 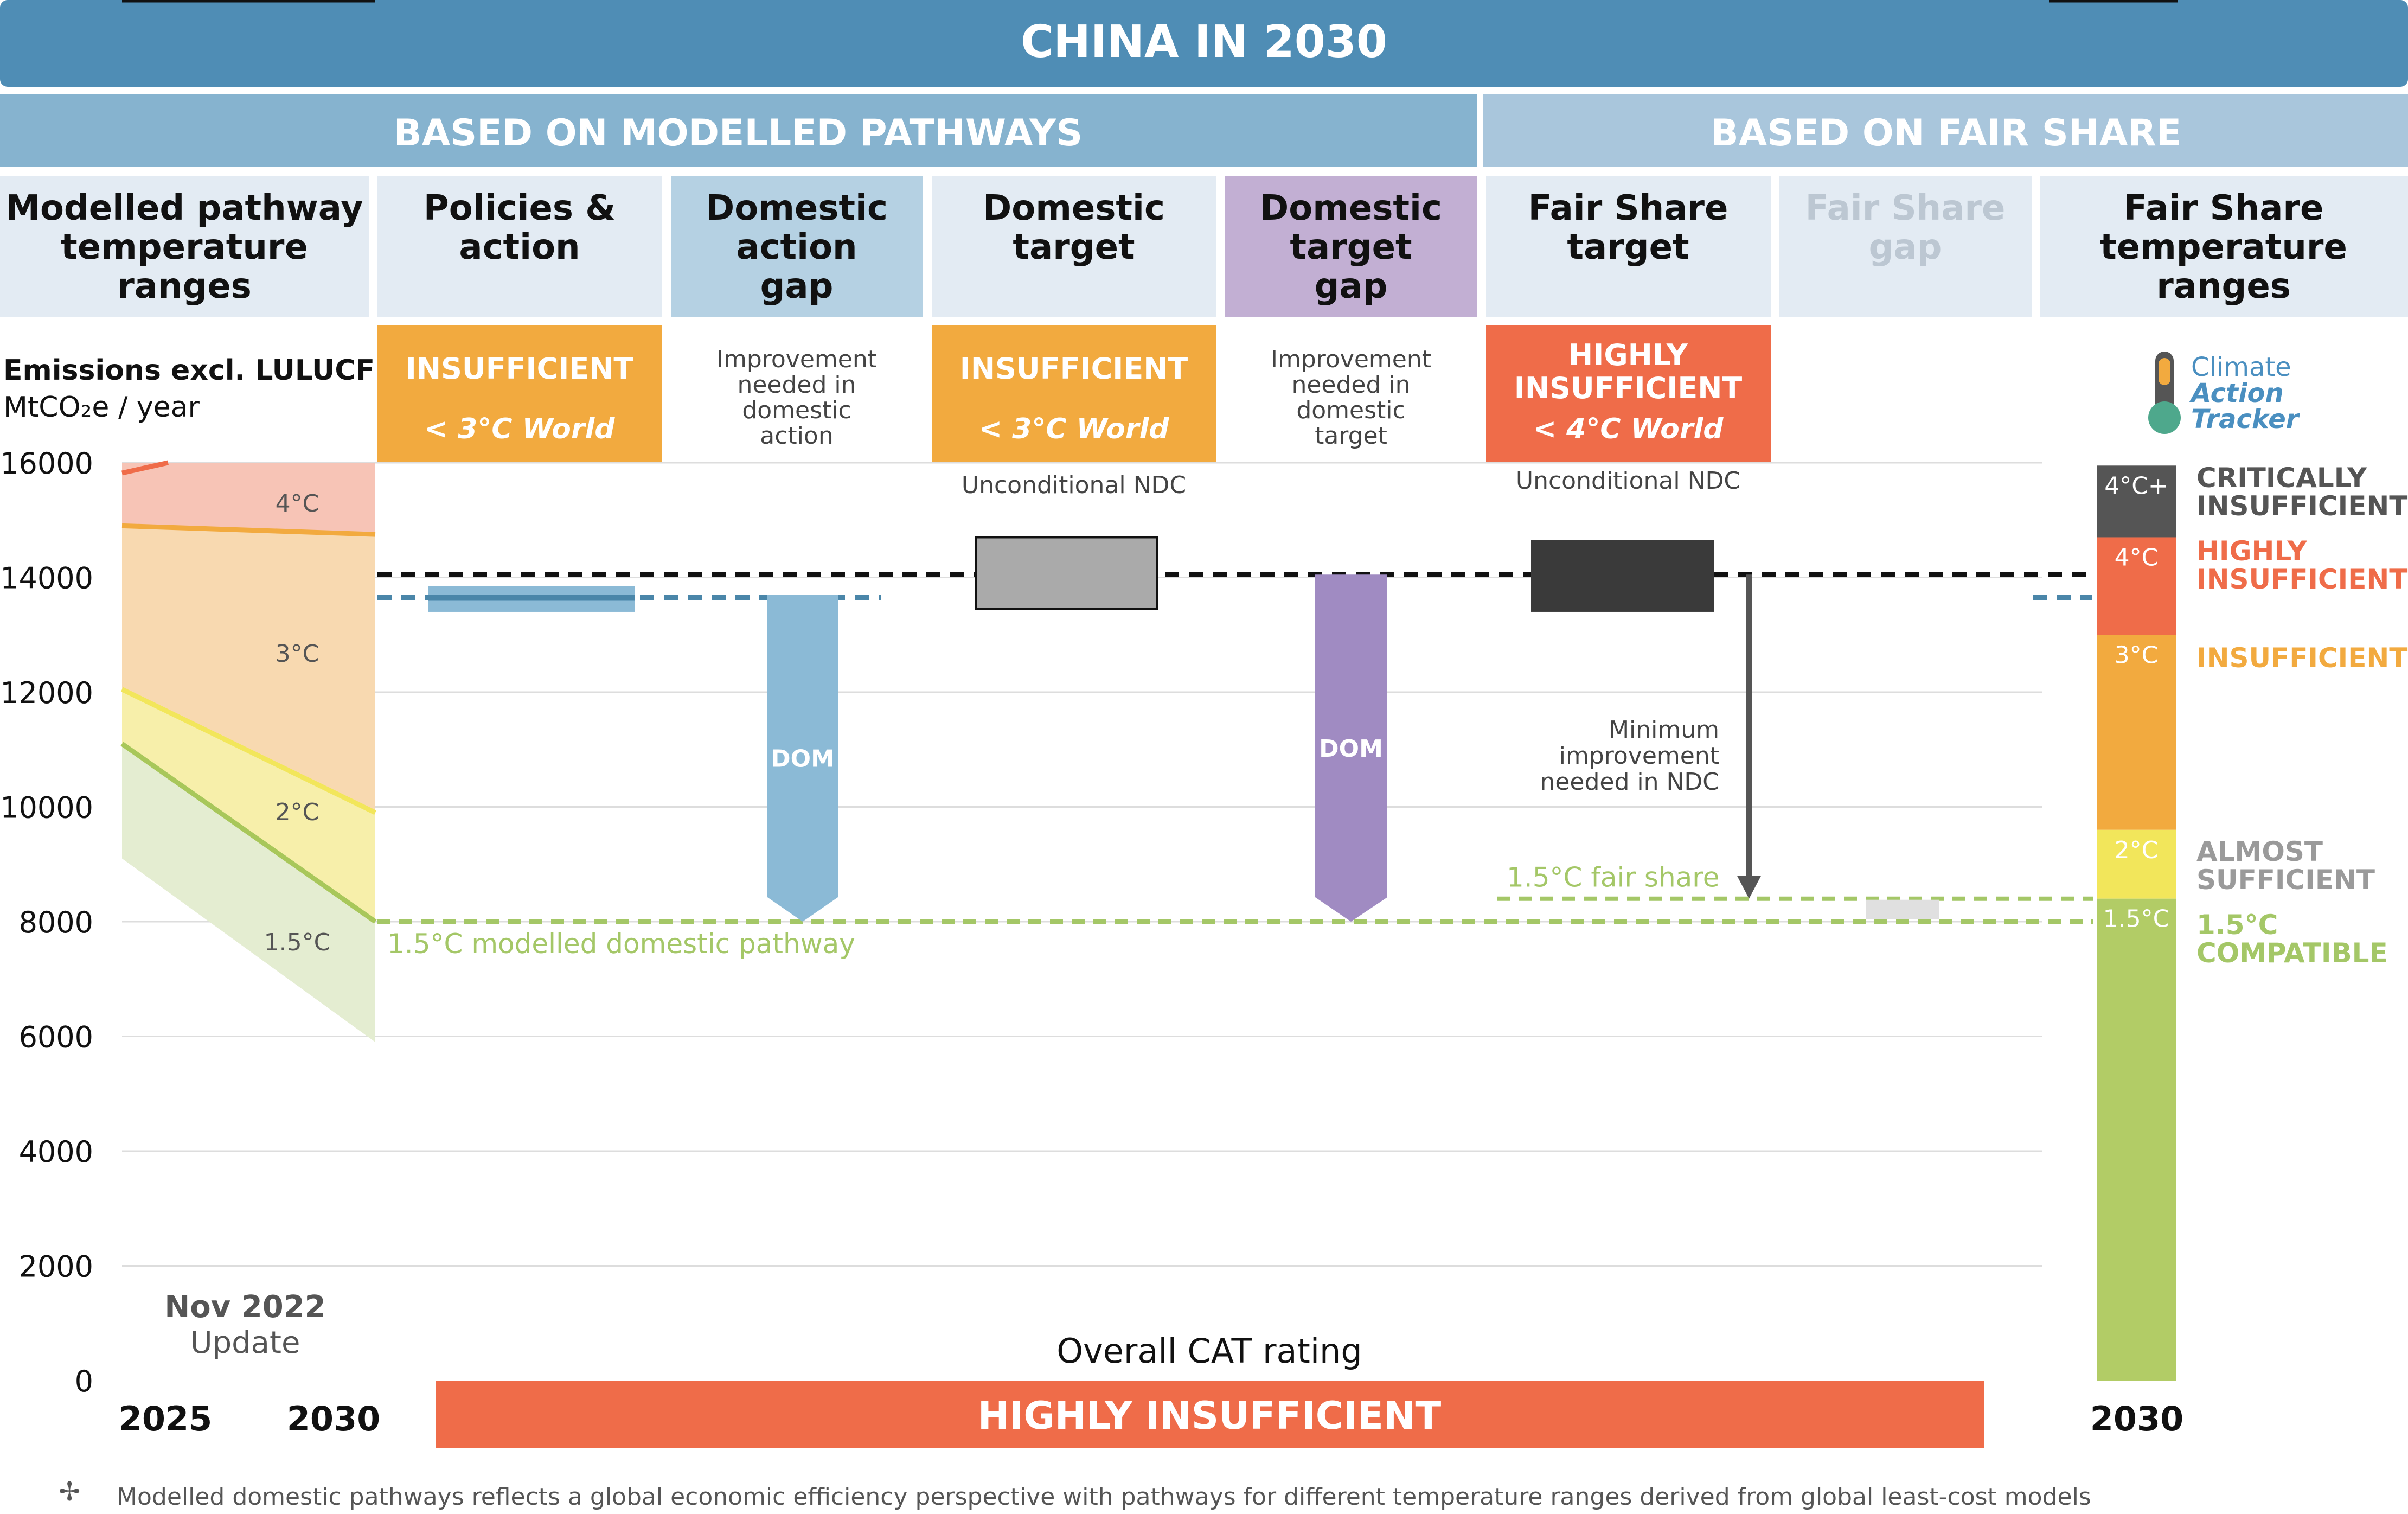 I want to click on y-tick-0: 0, so click(x=84, y=1381).